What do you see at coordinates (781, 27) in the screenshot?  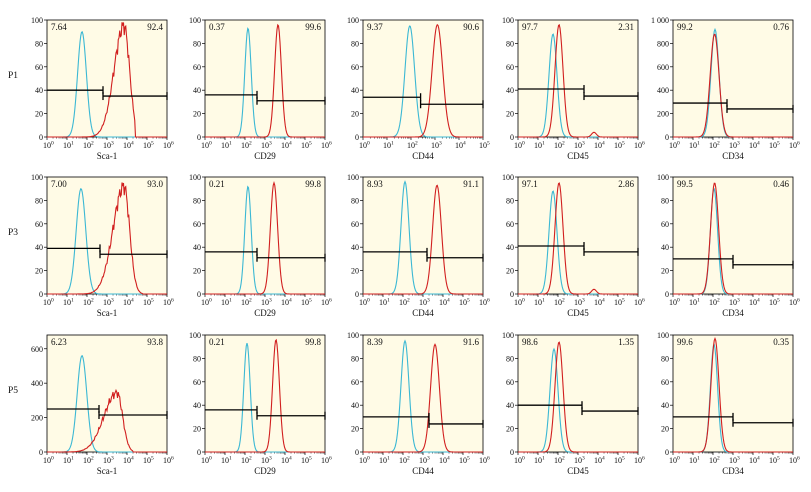 I see `gate-right-percent: 0.76` at bounding box center [781, 27].